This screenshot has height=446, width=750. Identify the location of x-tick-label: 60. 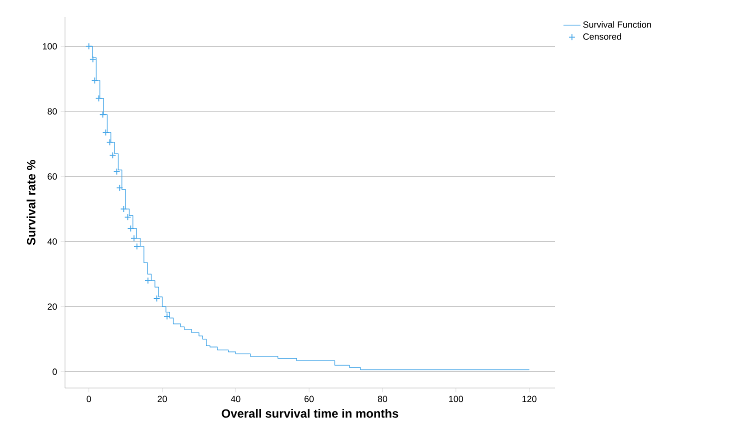
(309, 399).